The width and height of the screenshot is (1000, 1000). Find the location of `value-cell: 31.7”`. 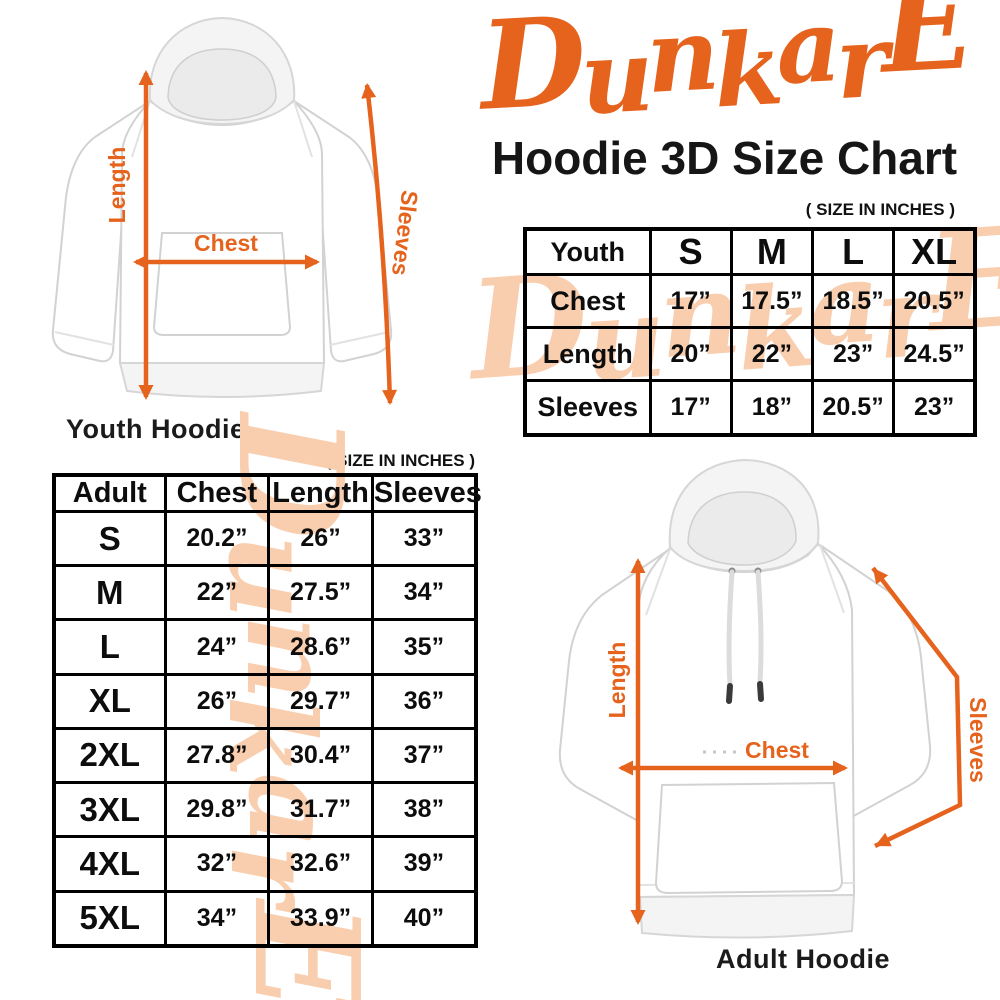

value-cell: 31.7” is located at coordinates (320, 810).